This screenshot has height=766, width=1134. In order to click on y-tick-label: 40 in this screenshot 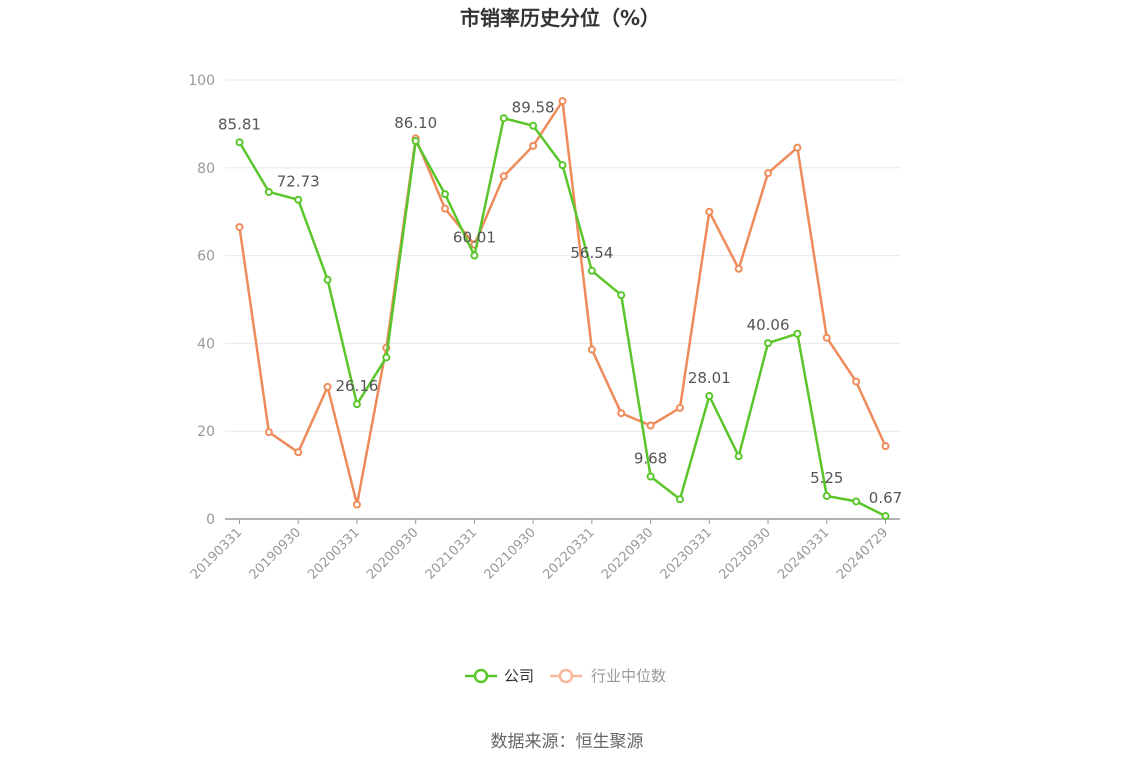, I will do `click(206, 344)`.